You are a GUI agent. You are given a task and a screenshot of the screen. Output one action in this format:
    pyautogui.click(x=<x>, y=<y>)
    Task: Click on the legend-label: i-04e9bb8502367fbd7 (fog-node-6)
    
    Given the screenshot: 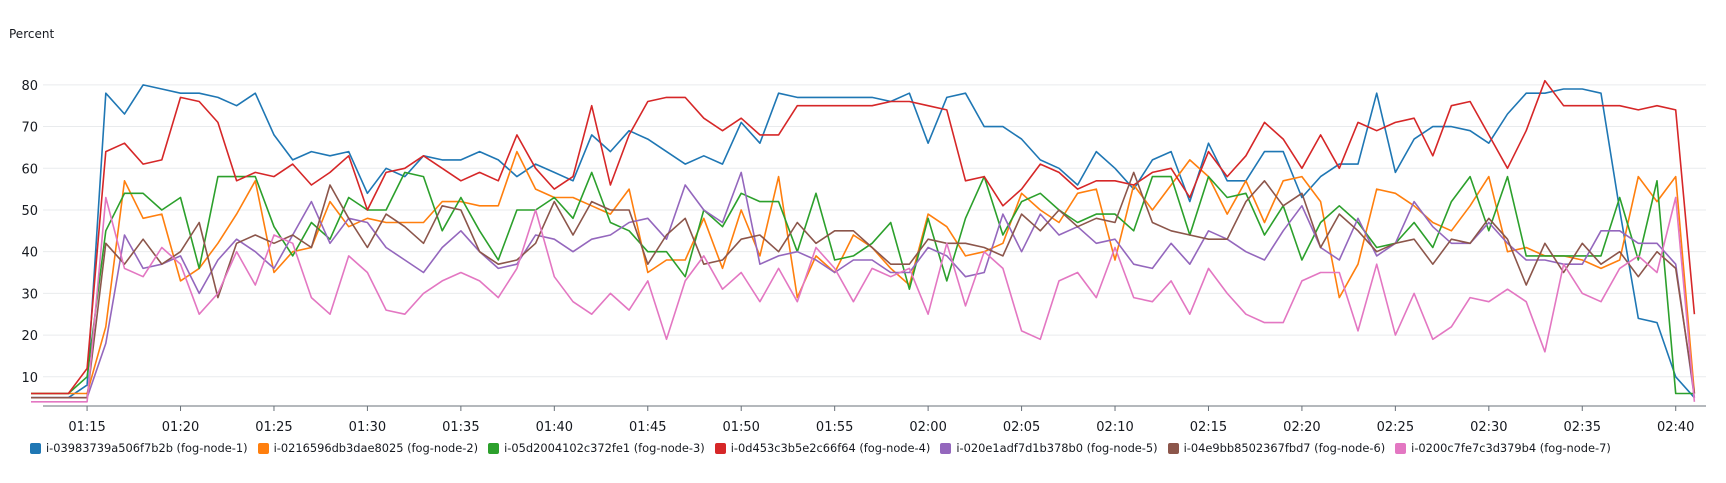 What is the action you would take?
    pyautogui.click(x=1284, y=448)
    